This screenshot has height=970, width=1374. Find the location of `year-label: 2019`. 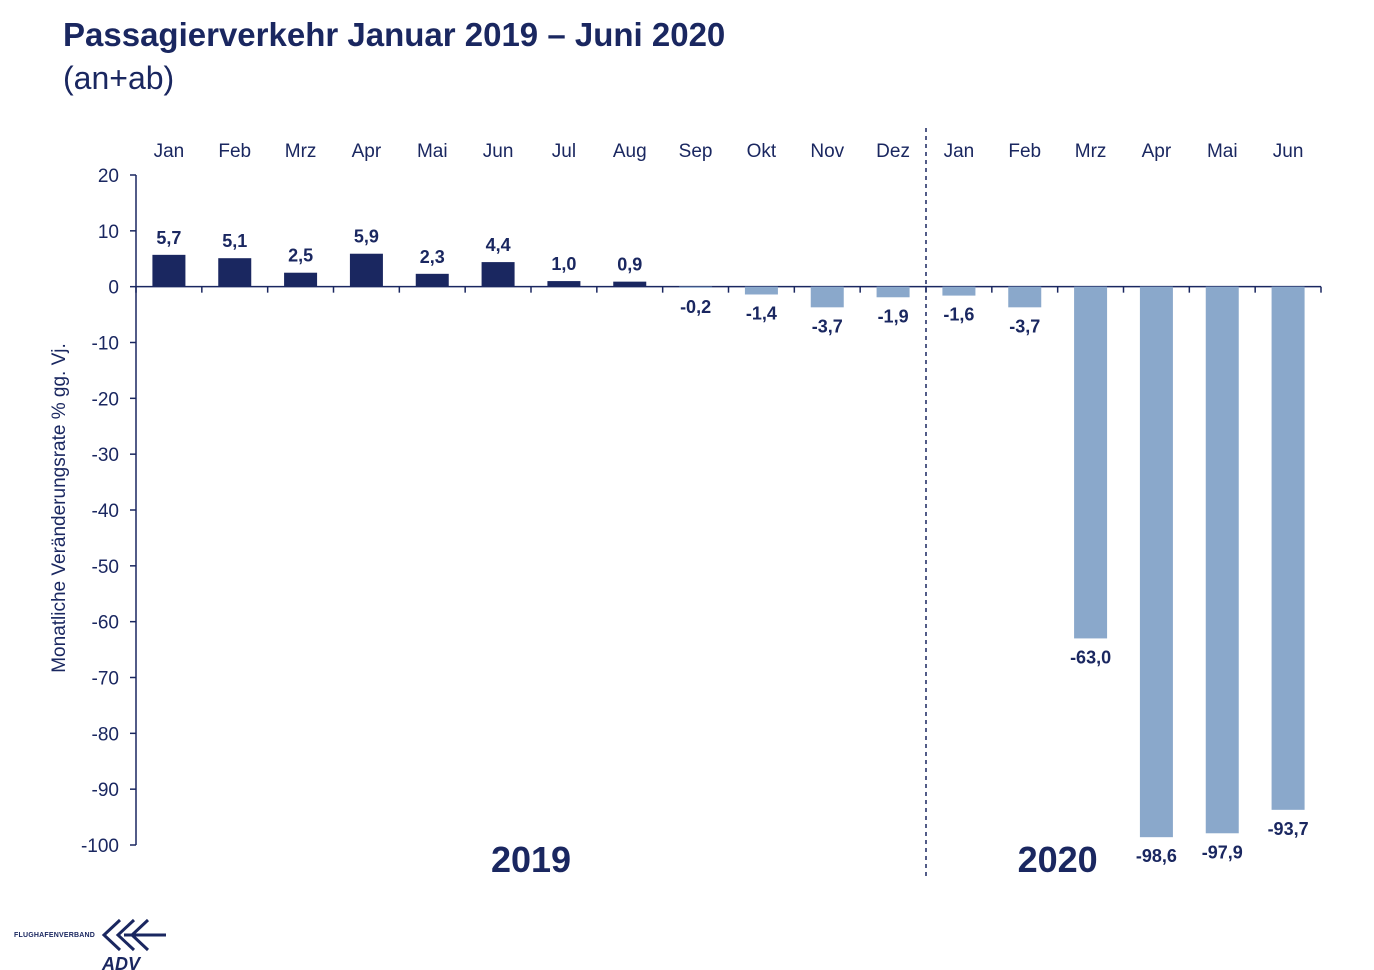

year-label: 2019 is located at coordinates (531, 859).